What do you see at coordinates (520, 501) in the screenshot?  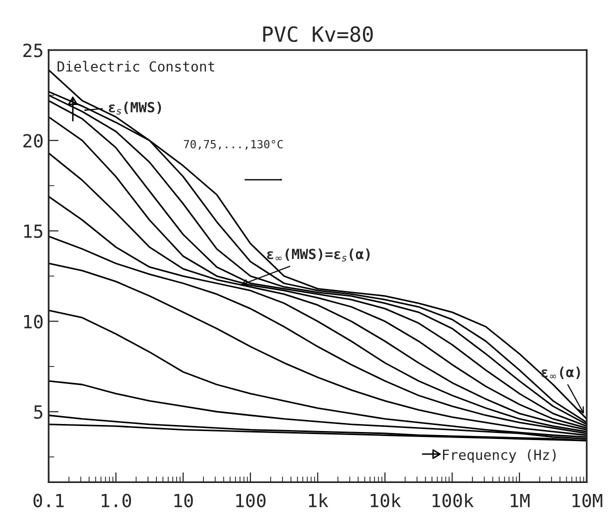 I see `x-tick-label: 1M` at bounding box center [520, 501].